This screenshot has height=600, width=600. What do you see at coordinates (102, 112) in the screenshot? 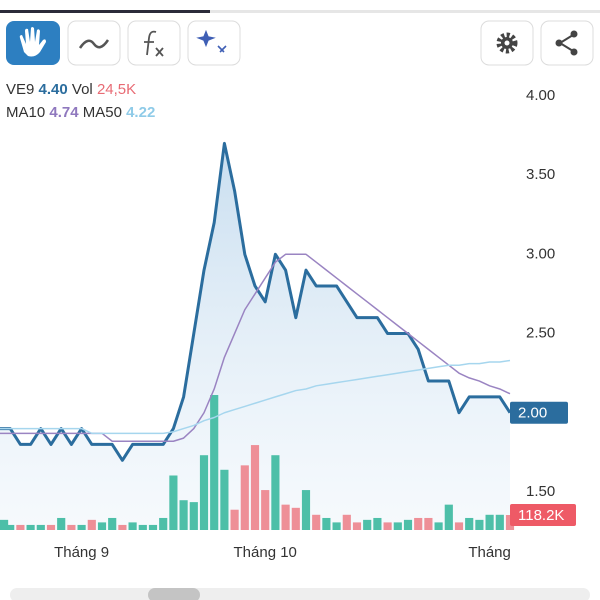
I see `legend-name: MA50` at bounding box center [102, 112].